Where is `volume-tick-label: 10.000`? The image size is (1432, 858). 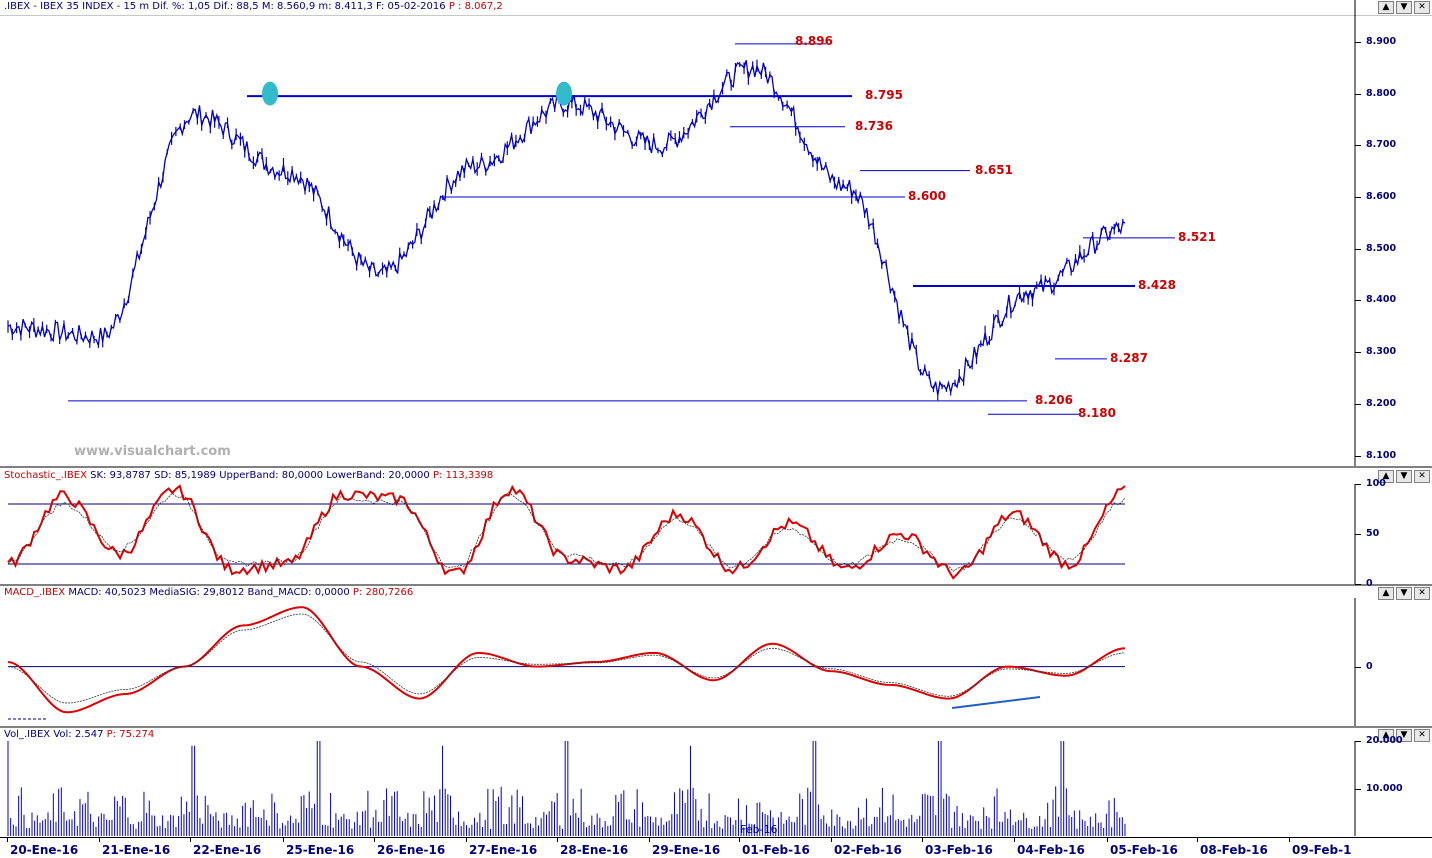 volume-tick-label: 10.000 is located at coordinates (1384, 788).